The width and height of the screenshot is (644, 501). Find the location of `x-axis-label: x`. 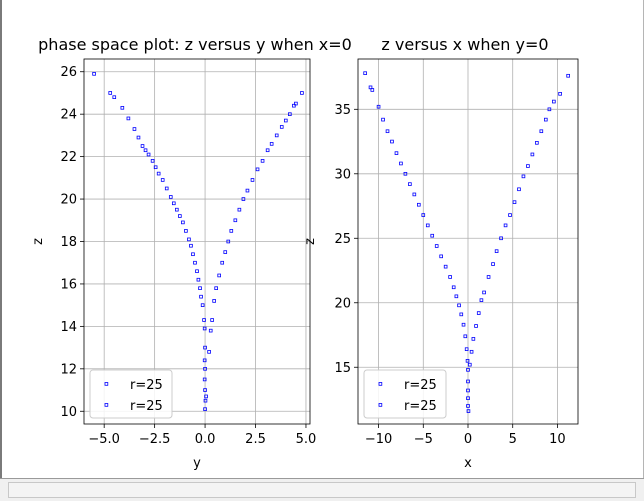

x-axis-label: x is located at coordinates (468, 463).